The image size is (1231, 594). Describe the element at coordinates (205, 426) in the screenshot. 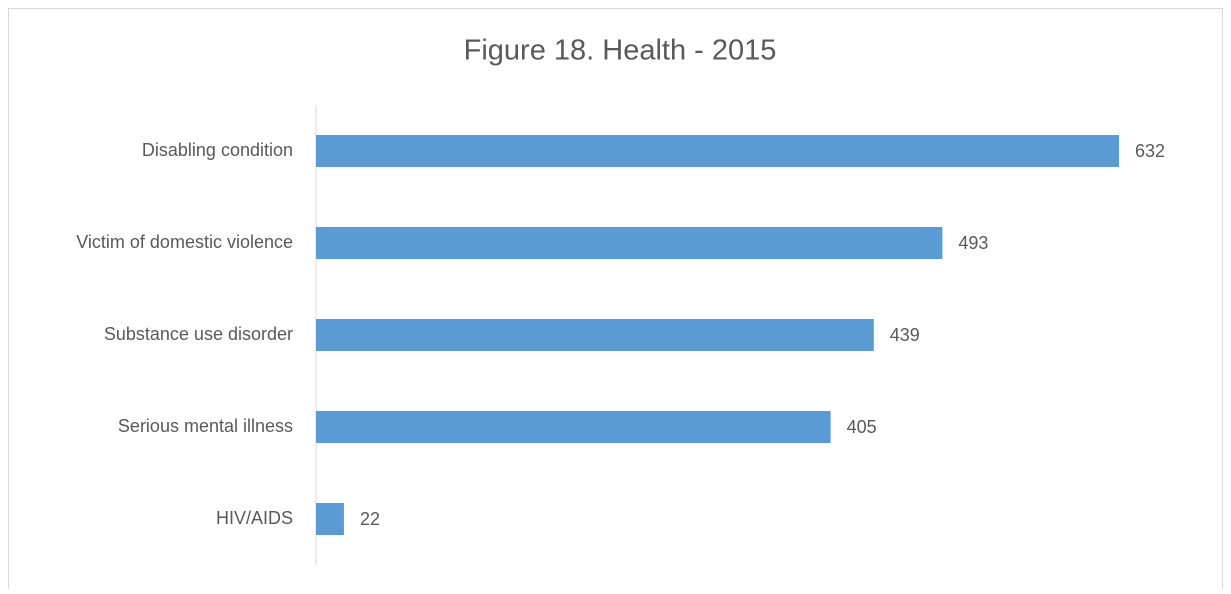

I see `y-tick-label: Serious mental illness` at that location.